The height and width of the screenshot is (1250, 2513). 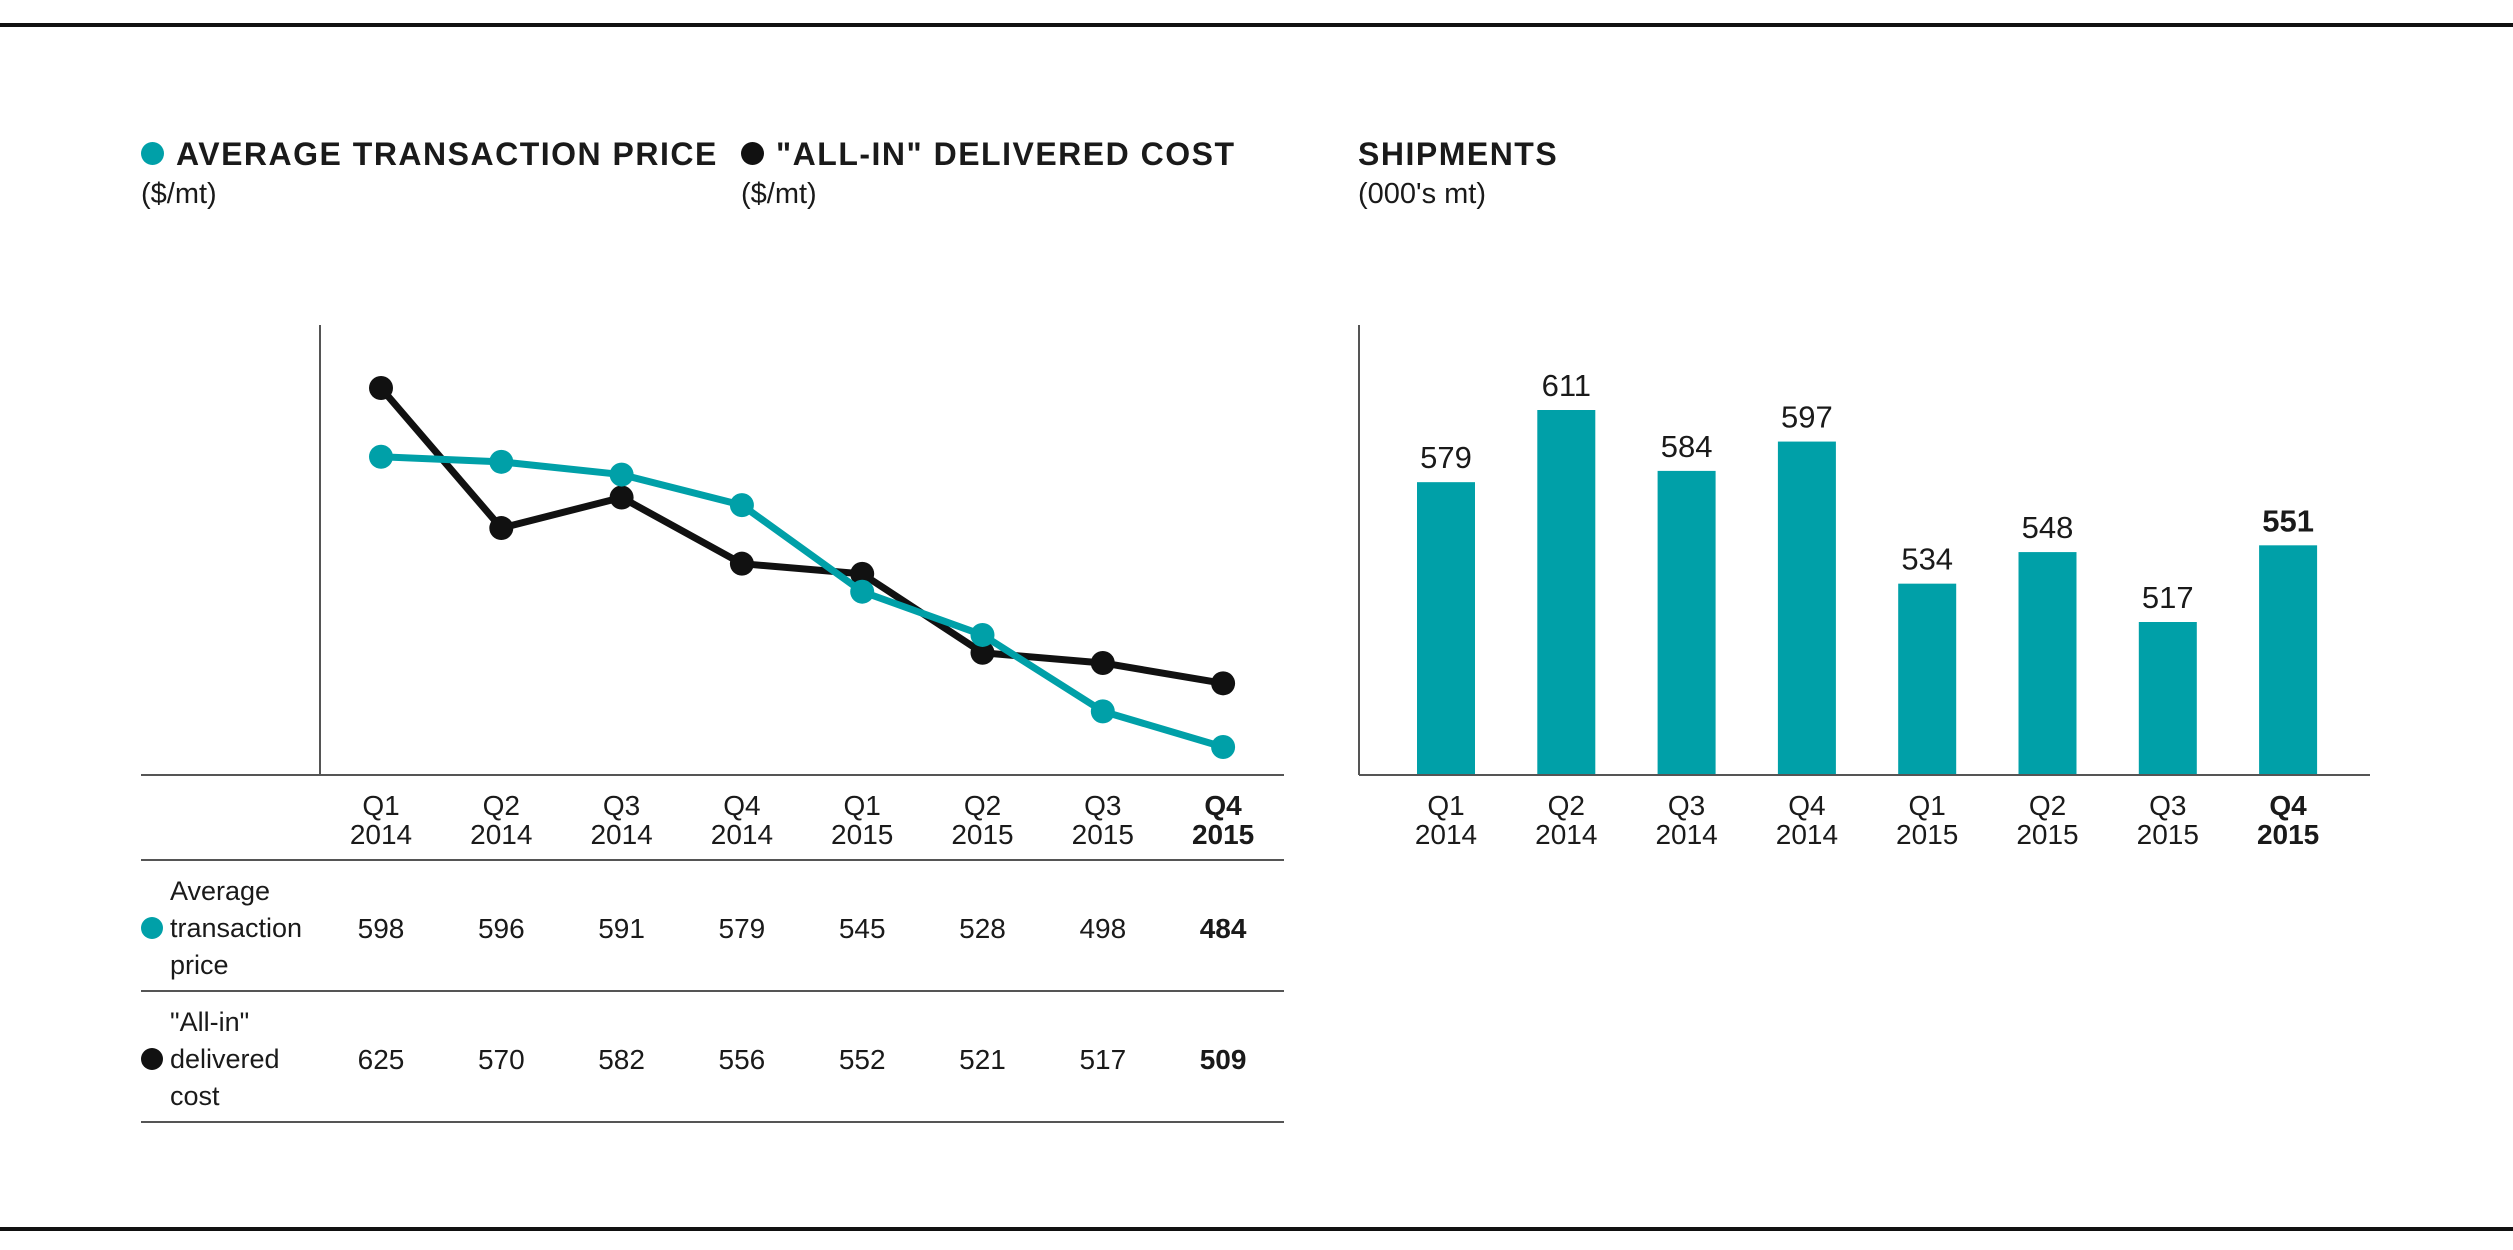 What do you see at coordinates (225, 1059) in the screenshot?
I see `table-row-label: delivered` at bounding box center [225, 1059].